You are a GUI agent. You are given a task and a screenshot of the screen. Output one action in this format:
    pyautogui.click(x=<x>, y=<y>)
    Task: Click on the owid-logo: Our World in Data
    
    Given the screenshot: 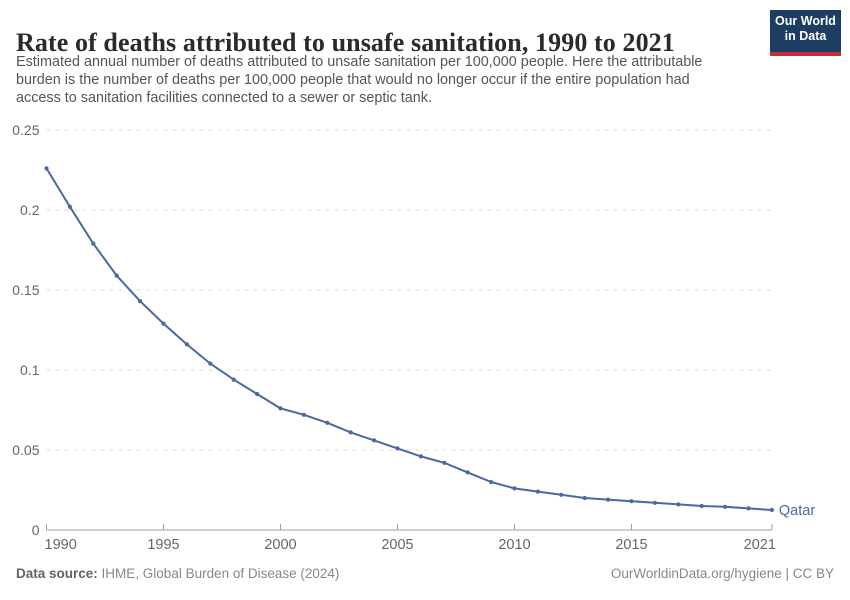 What is the action you would take?
    pyautogui.click(x=805, y=33)
    